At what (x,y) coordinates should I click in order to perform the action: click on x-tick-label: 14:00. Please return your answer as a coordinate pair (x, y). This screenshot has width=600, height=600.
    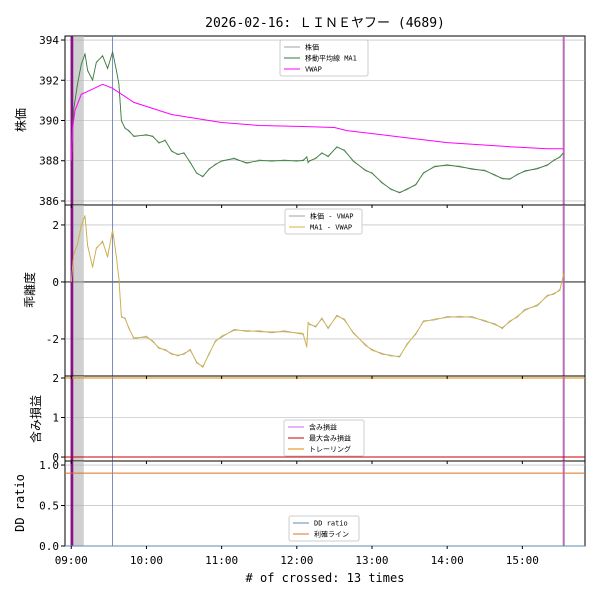
    Looking at the image, I should click on (447, 560).